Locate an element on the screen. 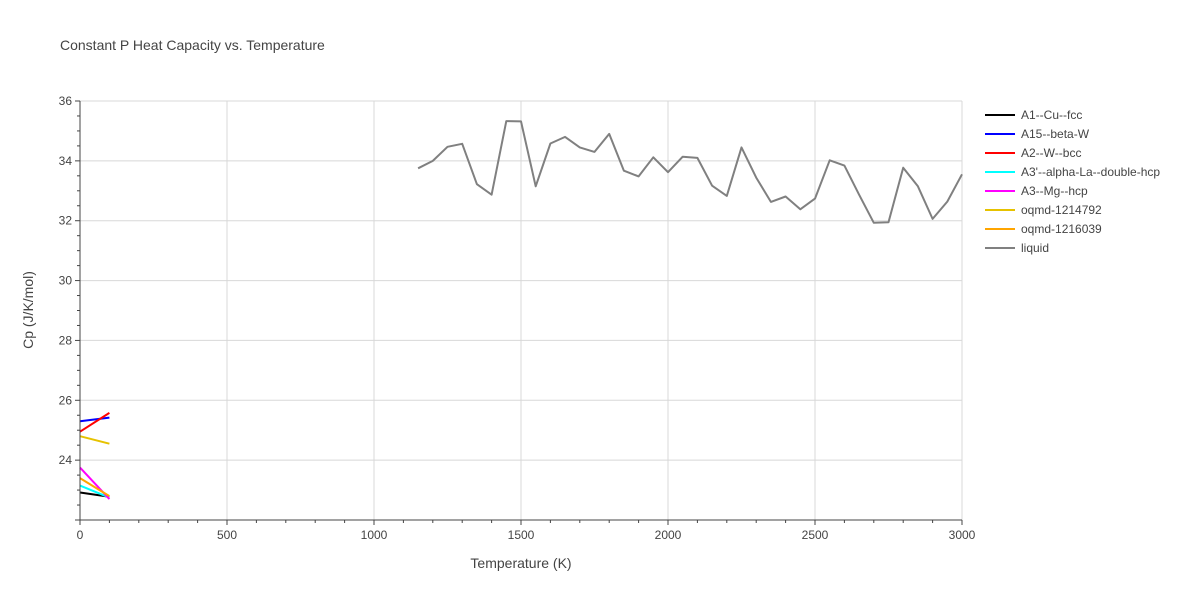 The width and height of the screenshot is (1200, 600). series-line-a15-beta-w is located at coordinates (94, 419).